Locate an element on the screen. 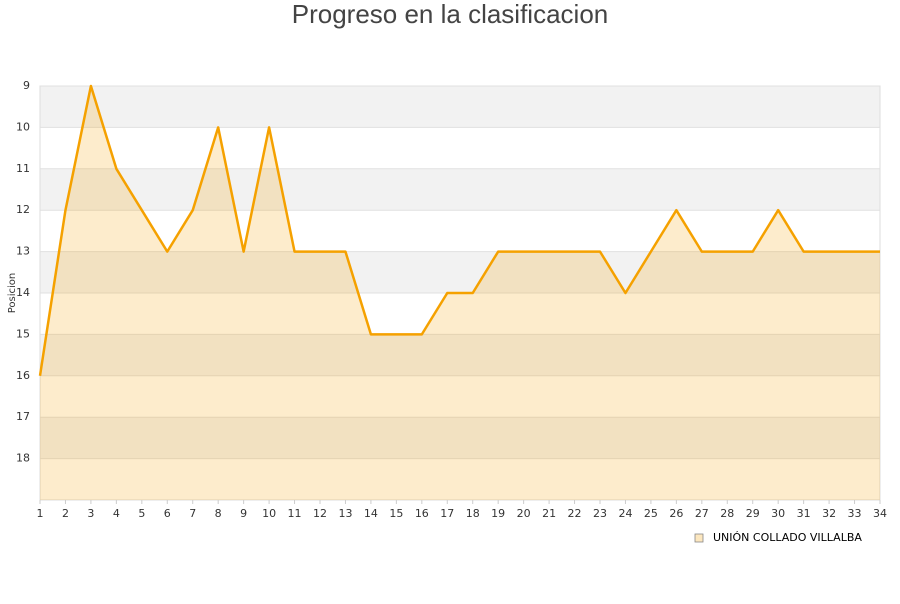 The width and height of the screenshot is (900, 604). x-tick-label: 2 is located at coordinates (65, 513).